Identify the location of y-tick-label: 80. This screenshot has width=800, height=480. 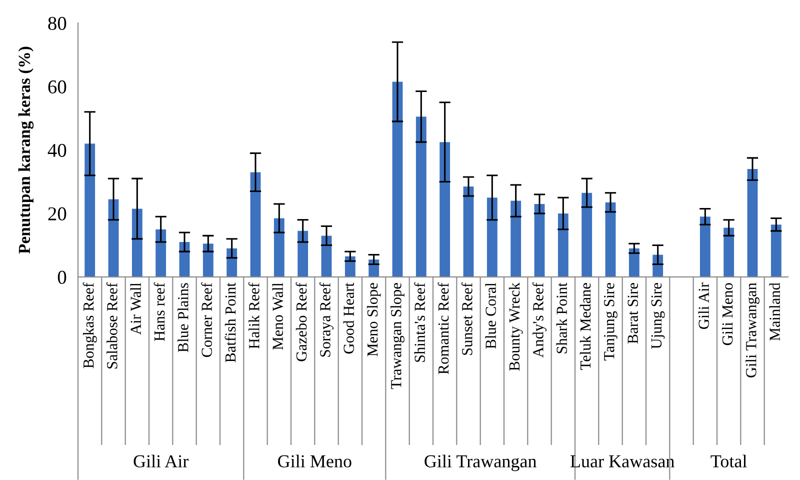
(57, 23).